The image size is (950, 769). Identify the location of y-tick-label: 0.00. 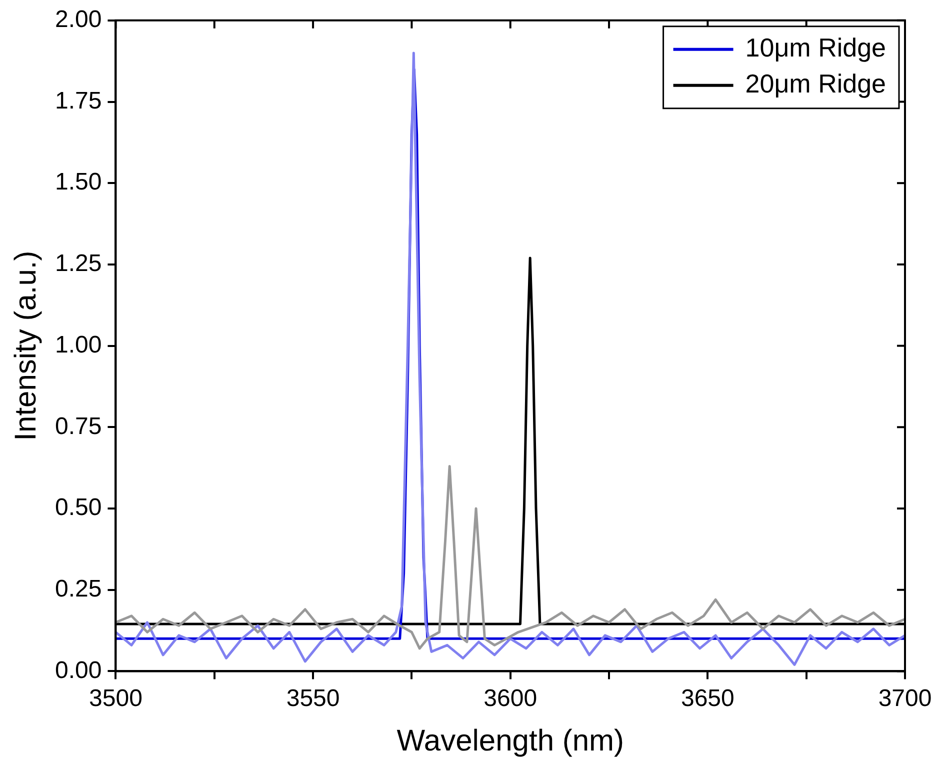
(78, 670).